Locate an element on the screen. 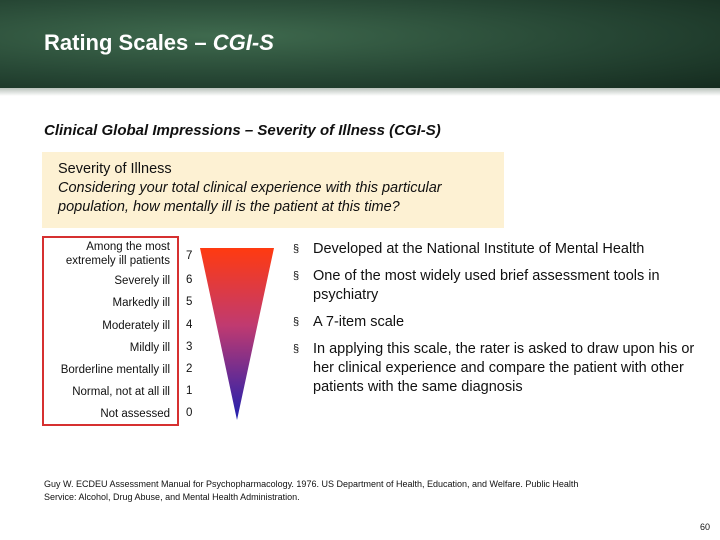 This screenshot has height=540, width=720. scale-label-4: Moderately ill is located at coordinates (136, 326).